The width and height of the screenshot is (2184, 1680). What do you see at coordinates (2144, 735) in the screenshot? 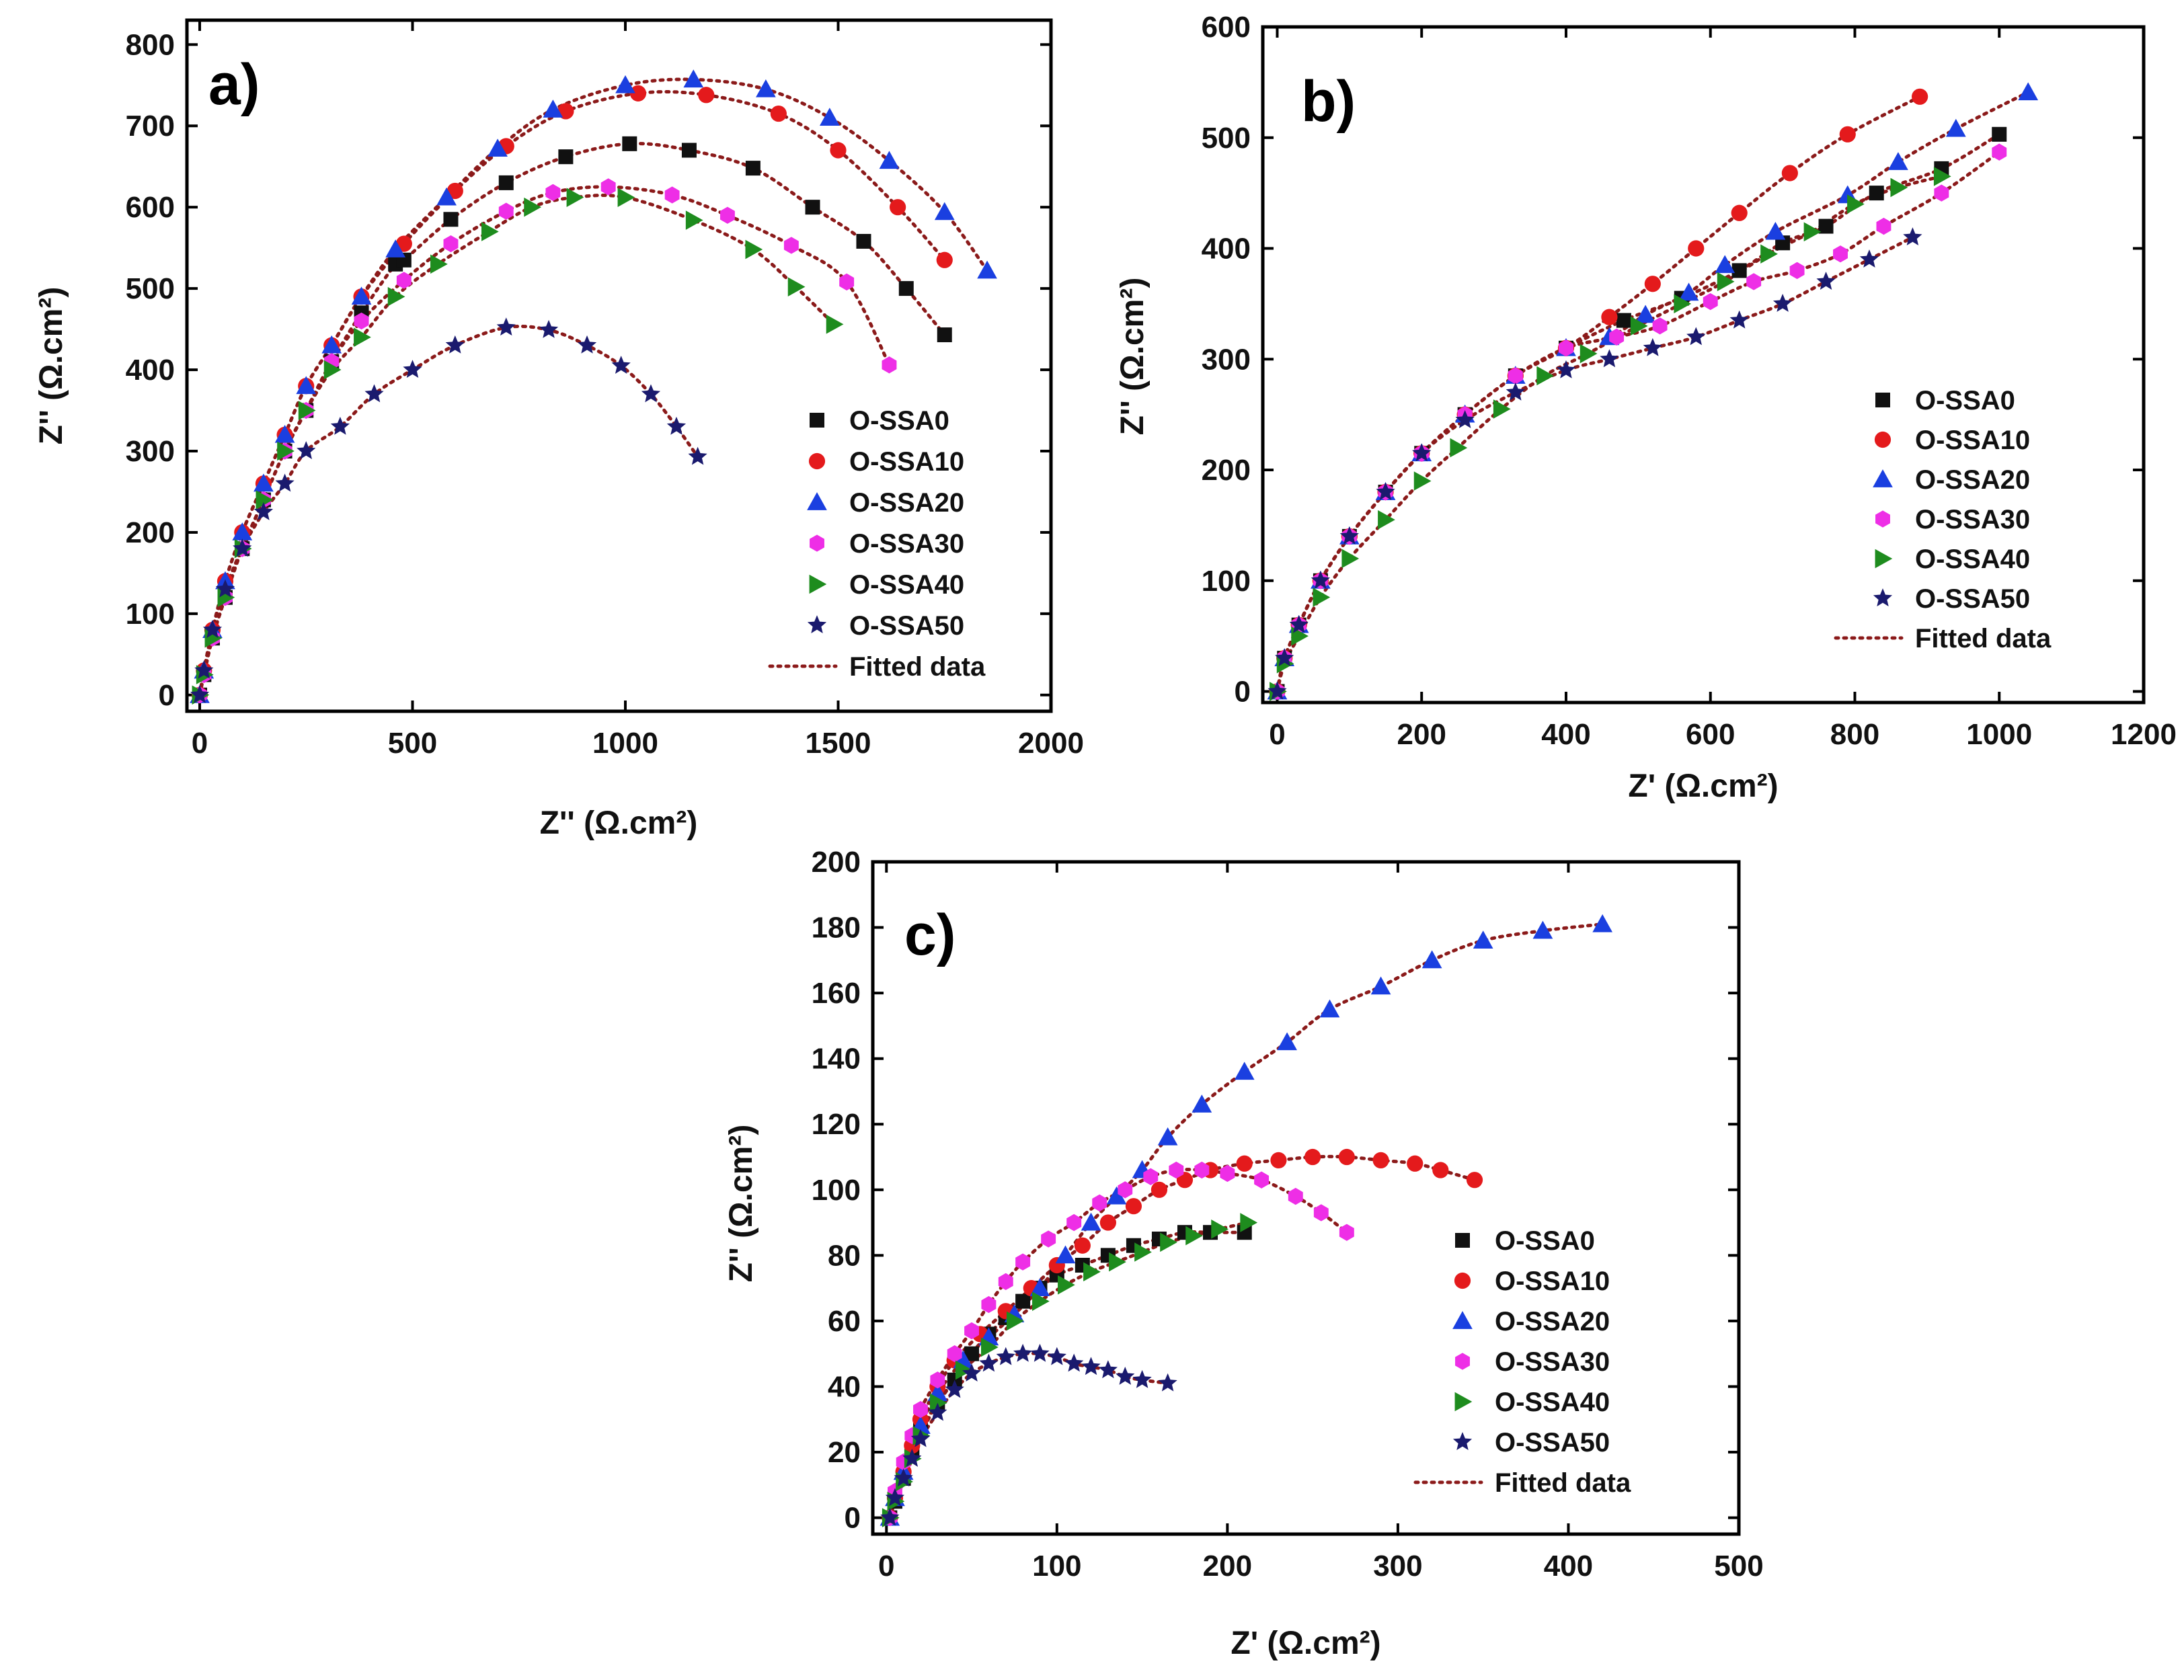
I see `x-tick-label: 1200` at bounding box center [2144, 735].